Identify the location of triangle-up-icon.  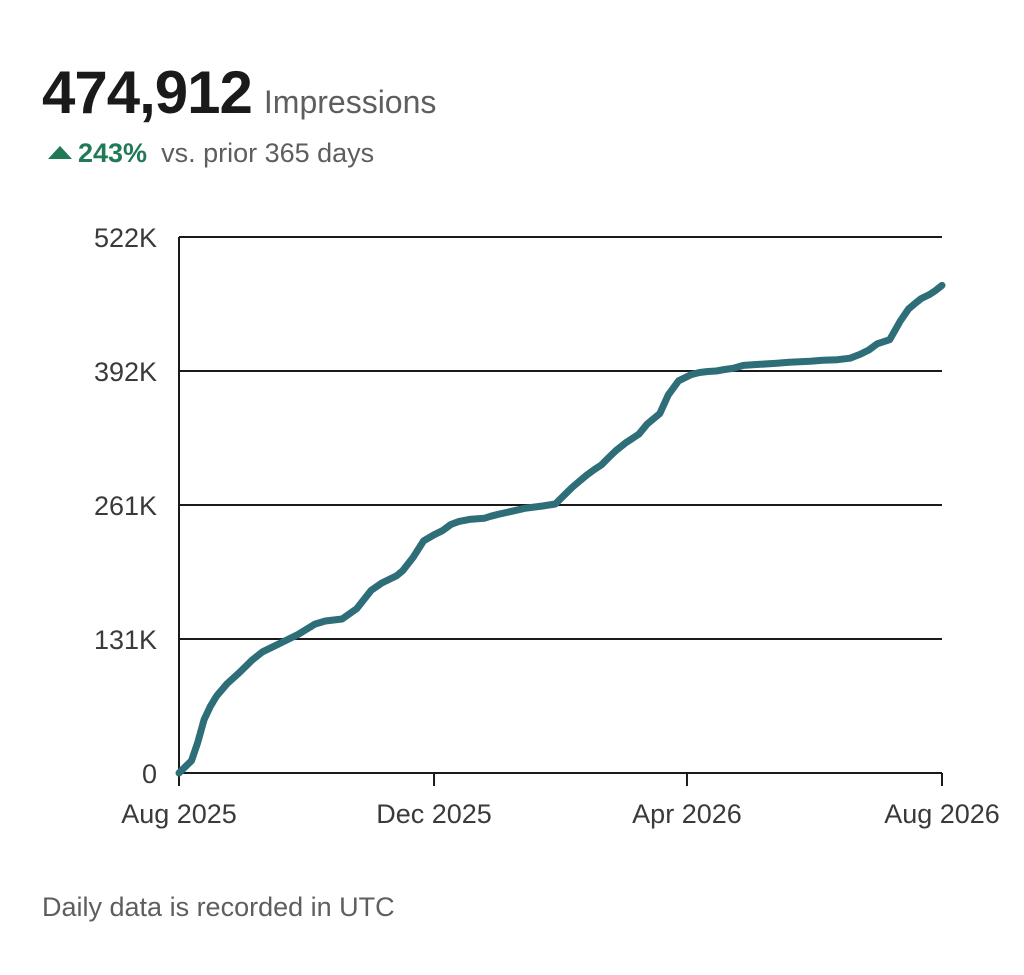
(60, 152).